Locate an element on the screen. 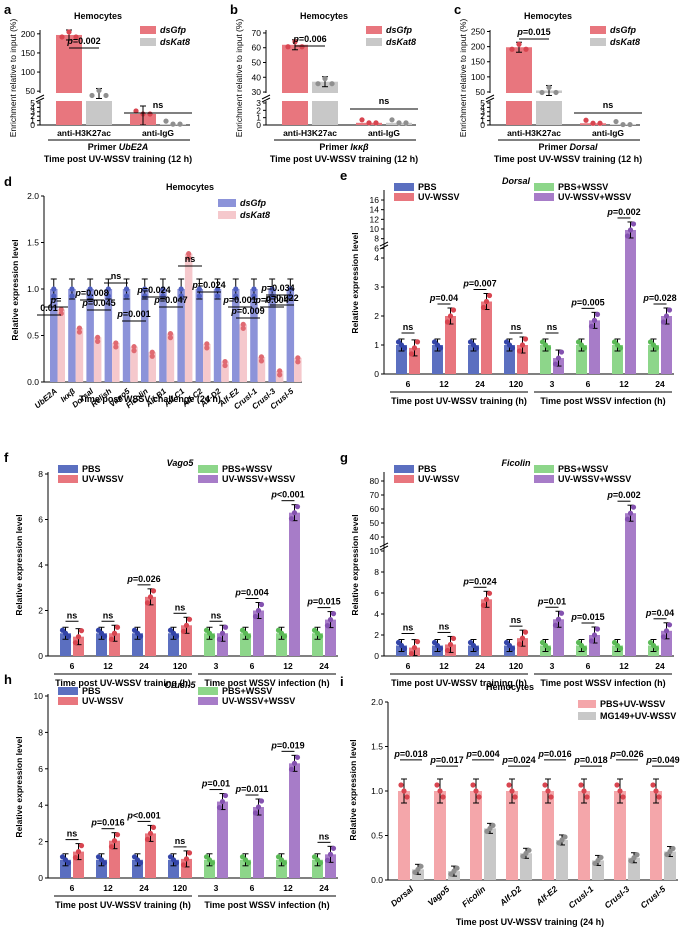 This screenshot has height=929, width=685. panel-e-xticklabel-6: 12 is located at coordinates (624, 384).